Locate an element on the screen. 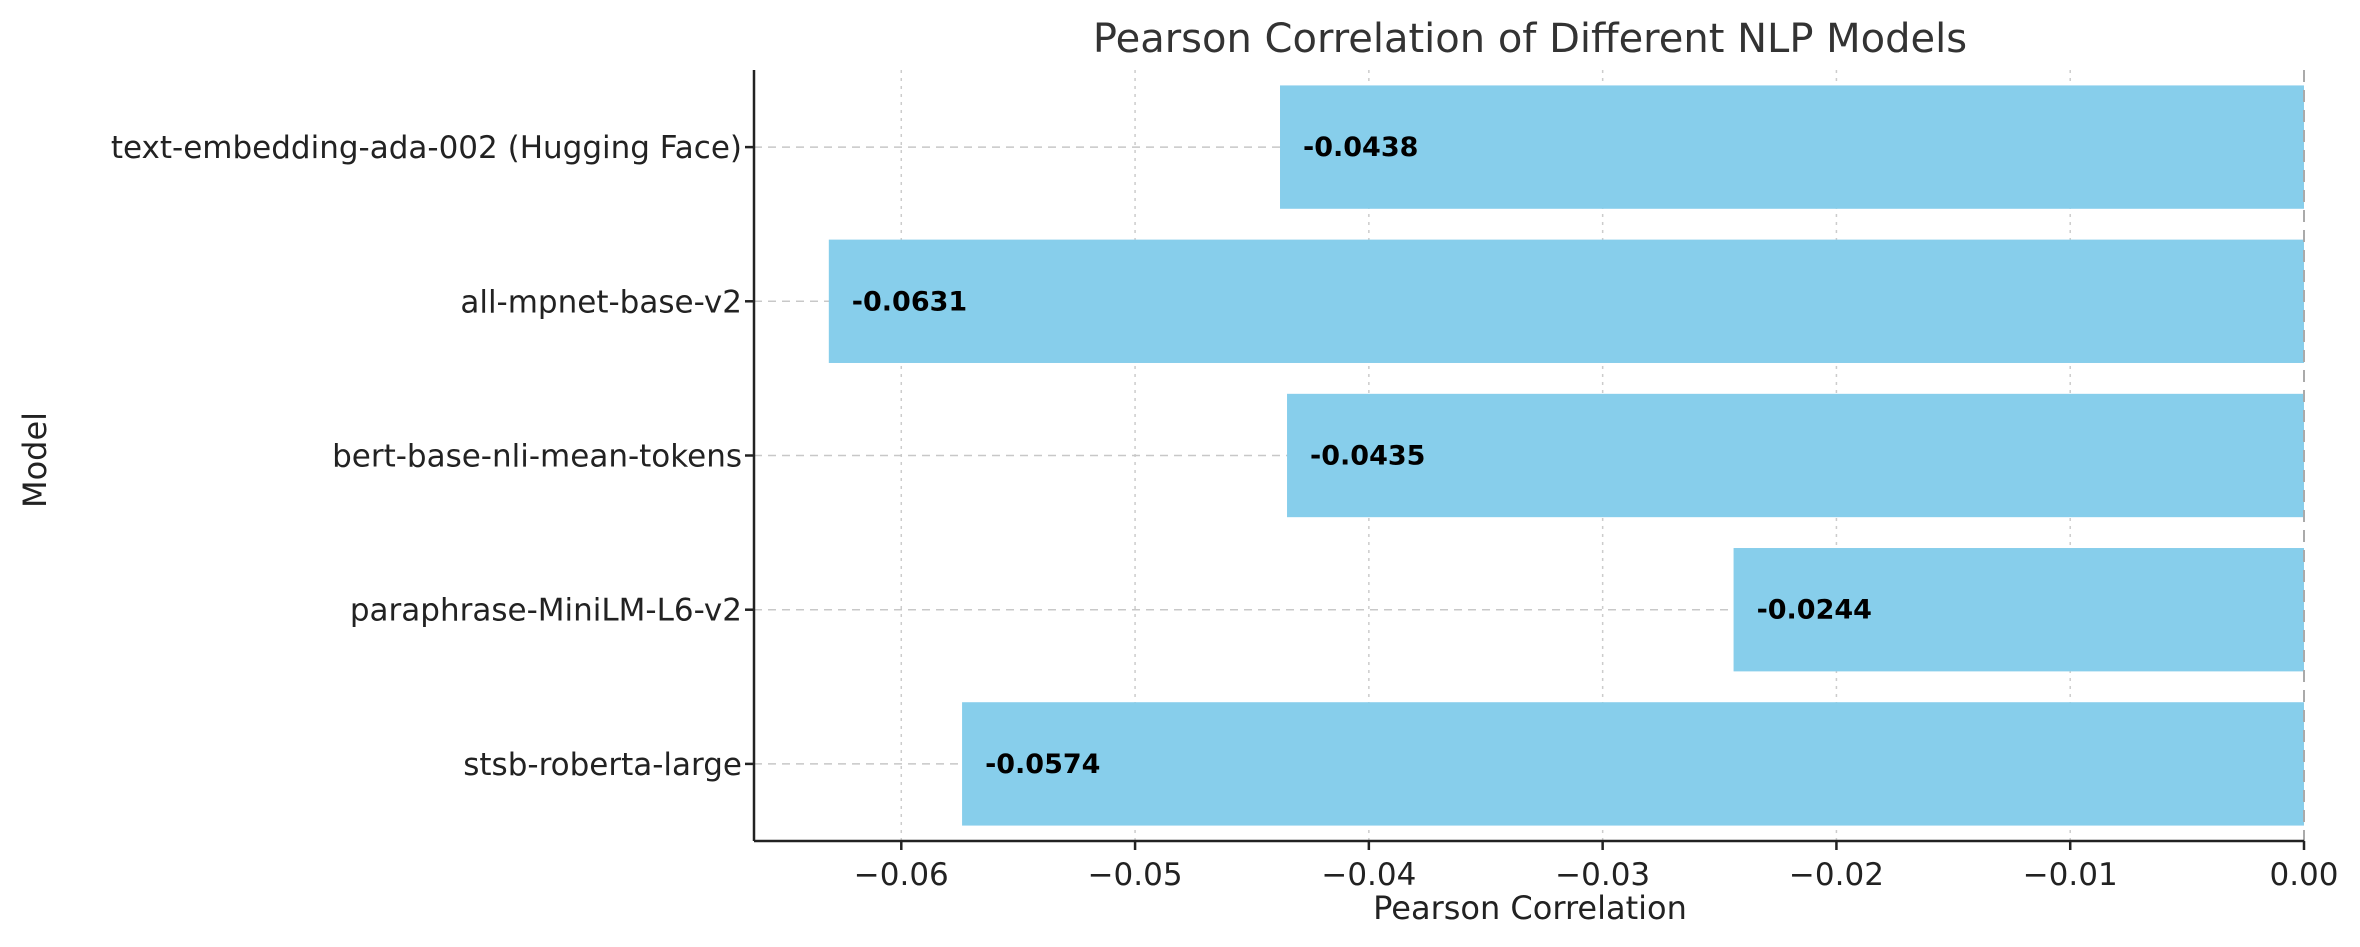  x-tick-label: −0.05 is located at coordinates (1135, 875).